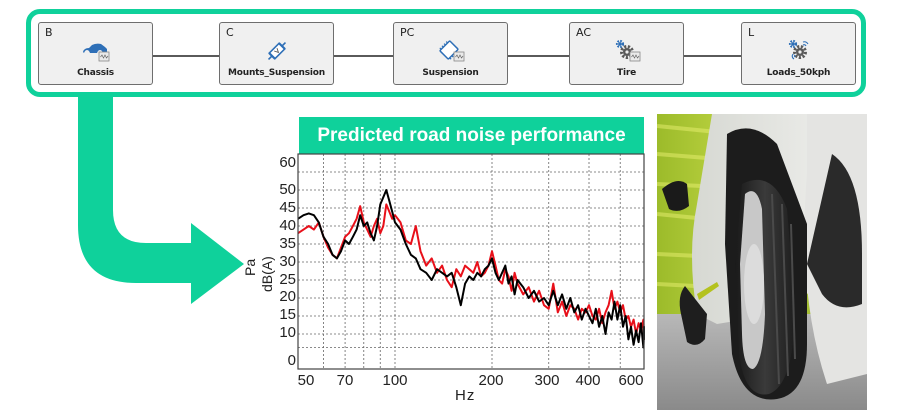  What do you see at coordinates (471, 135) in the screenshot?
I see `chart-title: Predicted road noise performance` at bounding box center [471, 135].